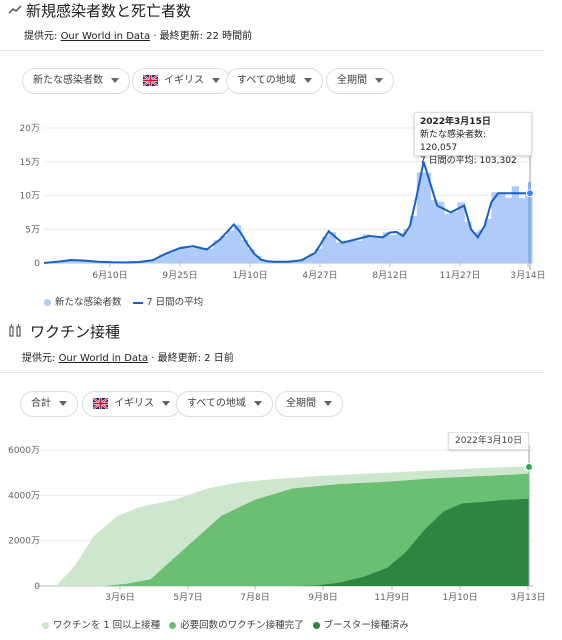  I want to click on x-tick-label: 7月8日, so click(254, 597).